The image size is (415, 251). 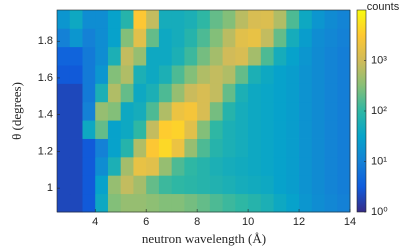 I want to click on x-tick-label: 12, so click(x=299, y=222).